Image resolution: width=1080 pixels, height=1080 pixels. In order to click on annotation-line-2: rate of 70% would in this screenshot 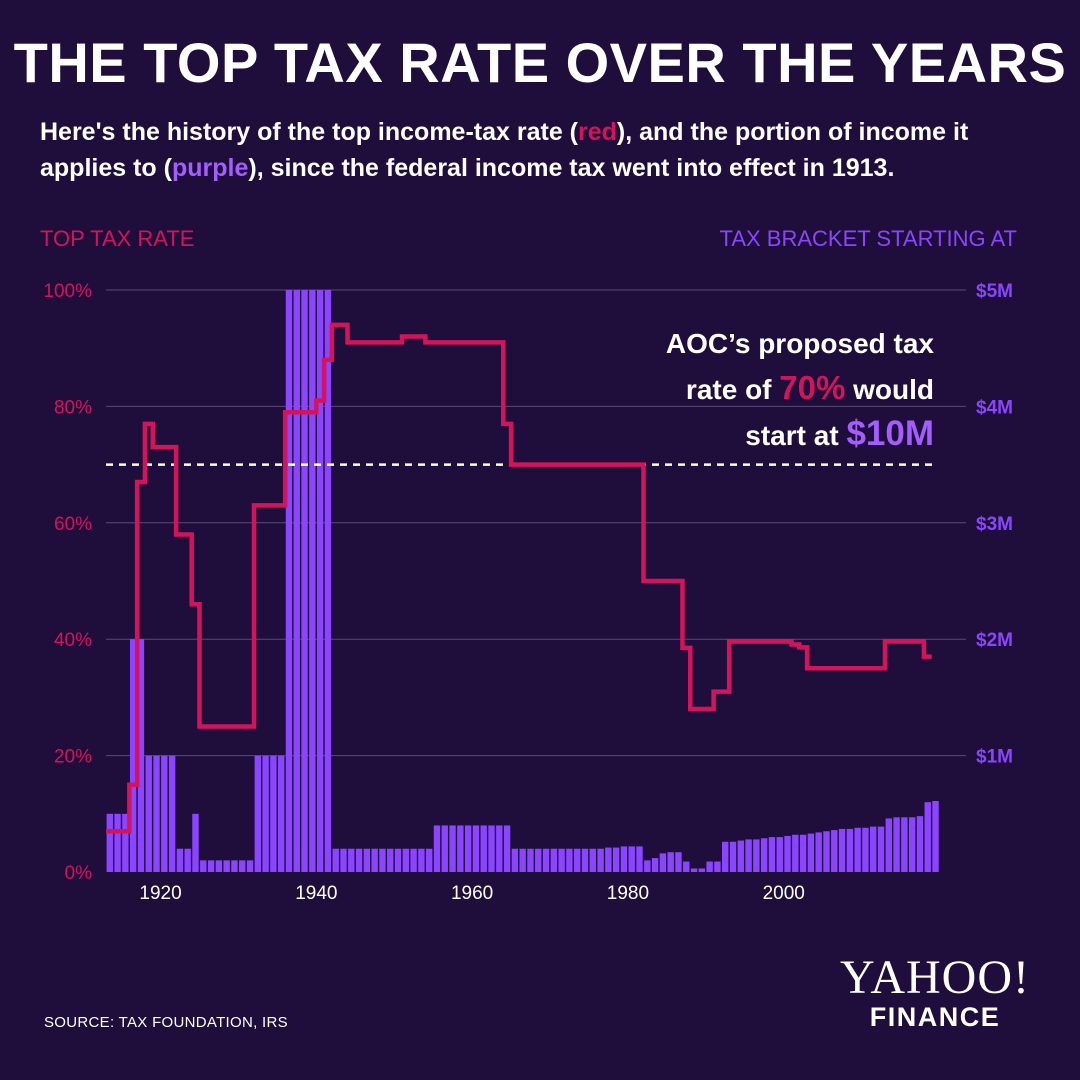, I will do `click(800, 389)`.